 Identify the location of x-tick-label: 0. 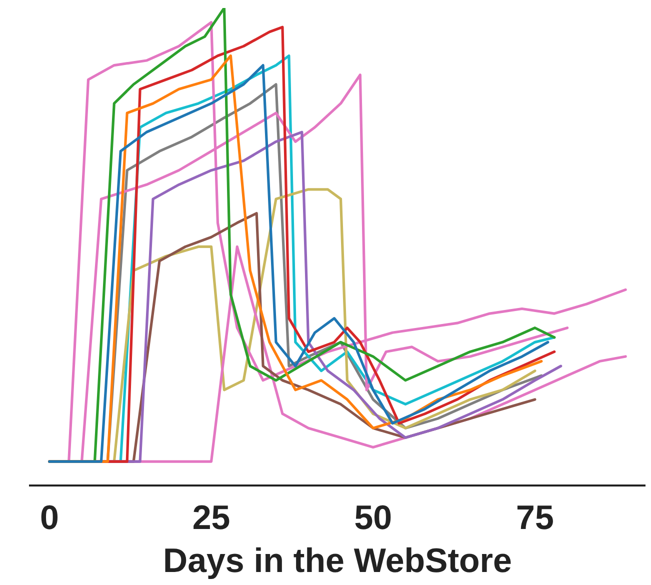
(49, 518).